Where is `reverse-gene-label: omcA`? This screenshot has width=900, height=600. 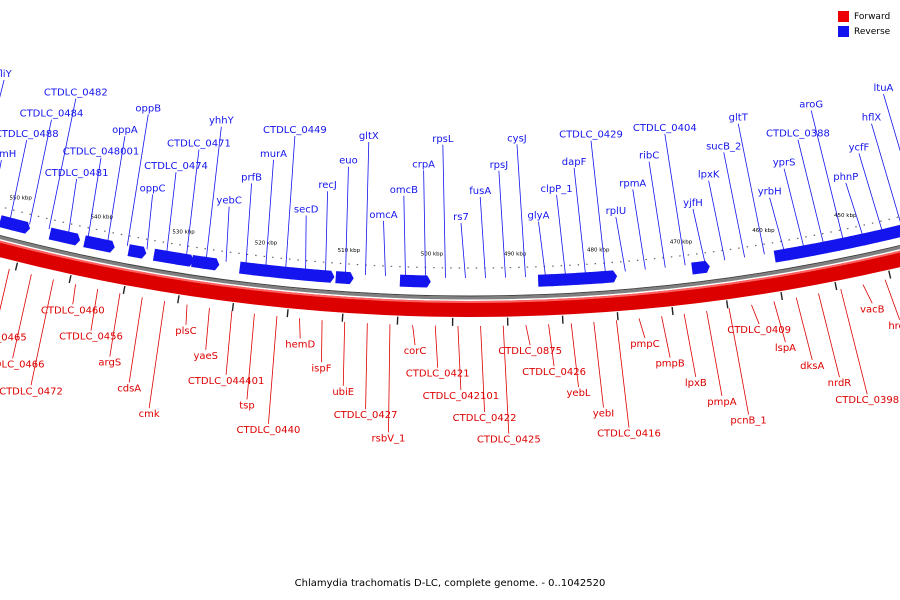 reverse-gene-label: omcA is located at coordinates (383, 215).